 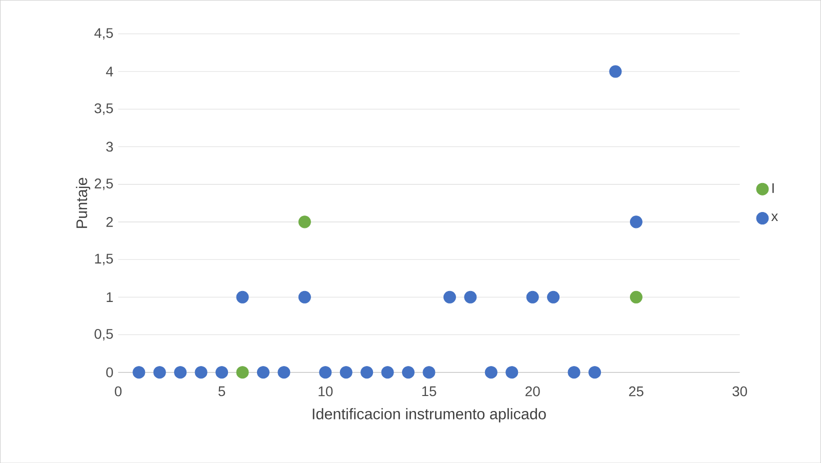 What do you see at coordinates (109, 221) in the screenshot?
I see `y-tick-label: 2` at bounding box center [109, 221].